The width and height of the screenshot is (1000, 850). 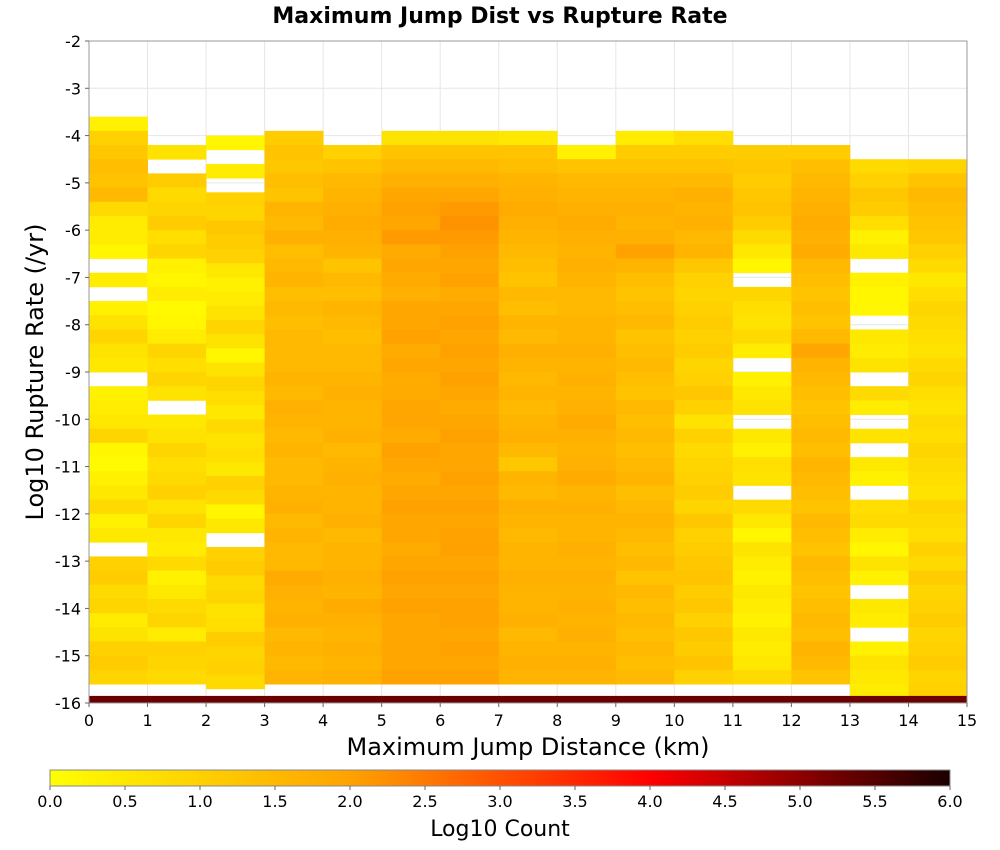 What do you see at coordinates (733, 720) in the screenshot?
I see `x-tick-label: 11` at bounding box center [733, 720].